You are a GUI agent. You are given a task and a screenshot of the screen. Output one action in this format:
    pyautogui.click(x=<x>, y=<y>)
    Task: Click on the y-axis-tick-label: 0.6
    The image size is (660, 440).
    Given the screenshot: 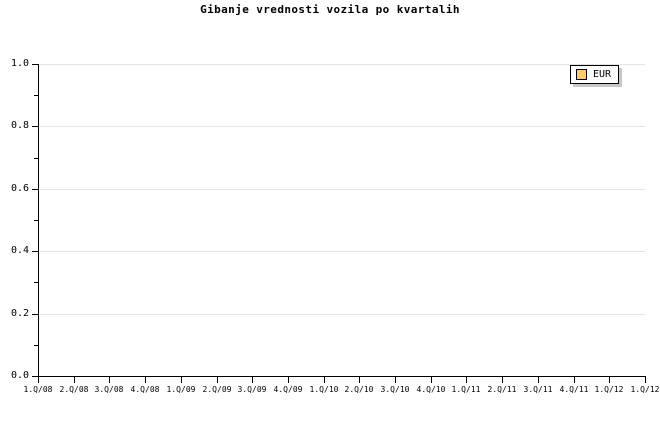 What is the action you would take?
    pyautogui.click(x=19, y=188)
    